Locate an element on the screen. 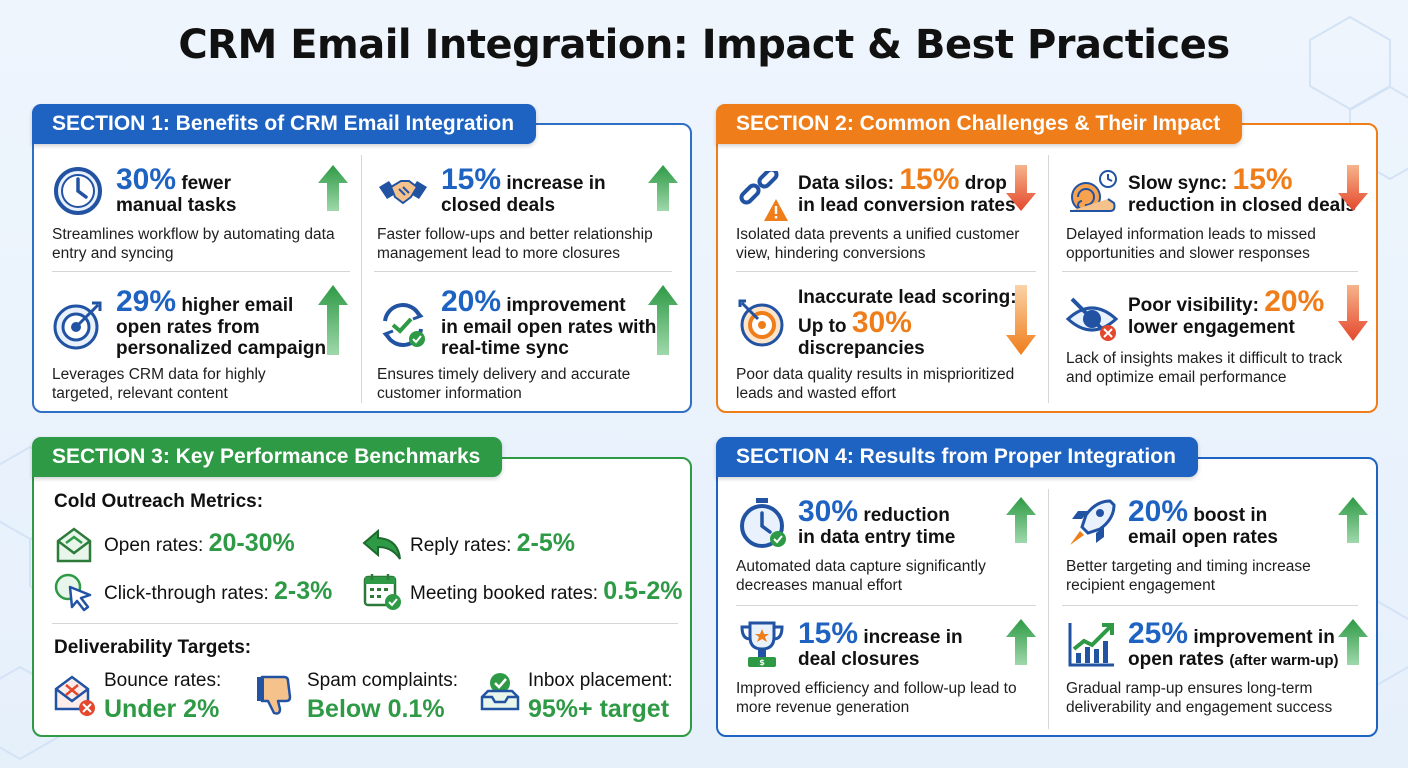 This screenshot has width=1408, height=768. challenge-text: Up to is located at coordinates (822, 326).